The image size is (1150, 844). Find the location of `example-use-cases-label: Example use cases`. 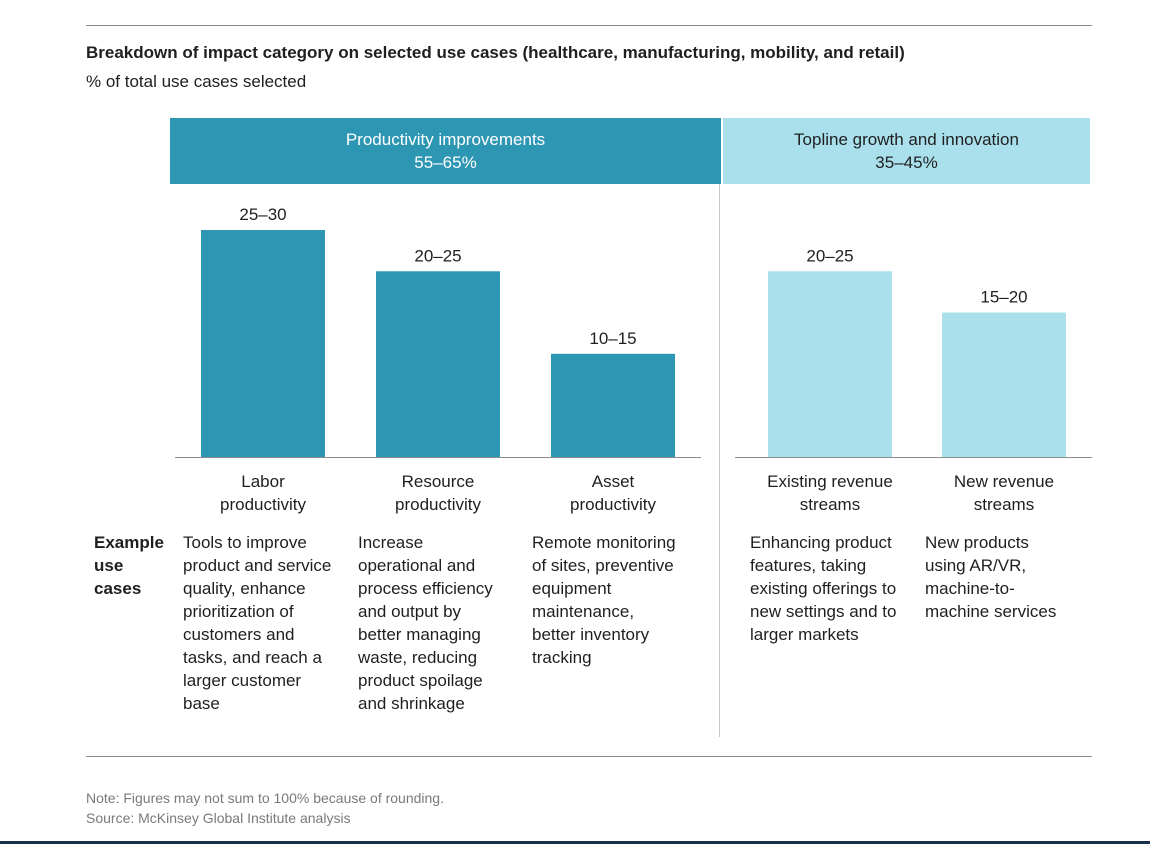

example-use-cases-label: Example use cases is located at coordinates (129, 565).